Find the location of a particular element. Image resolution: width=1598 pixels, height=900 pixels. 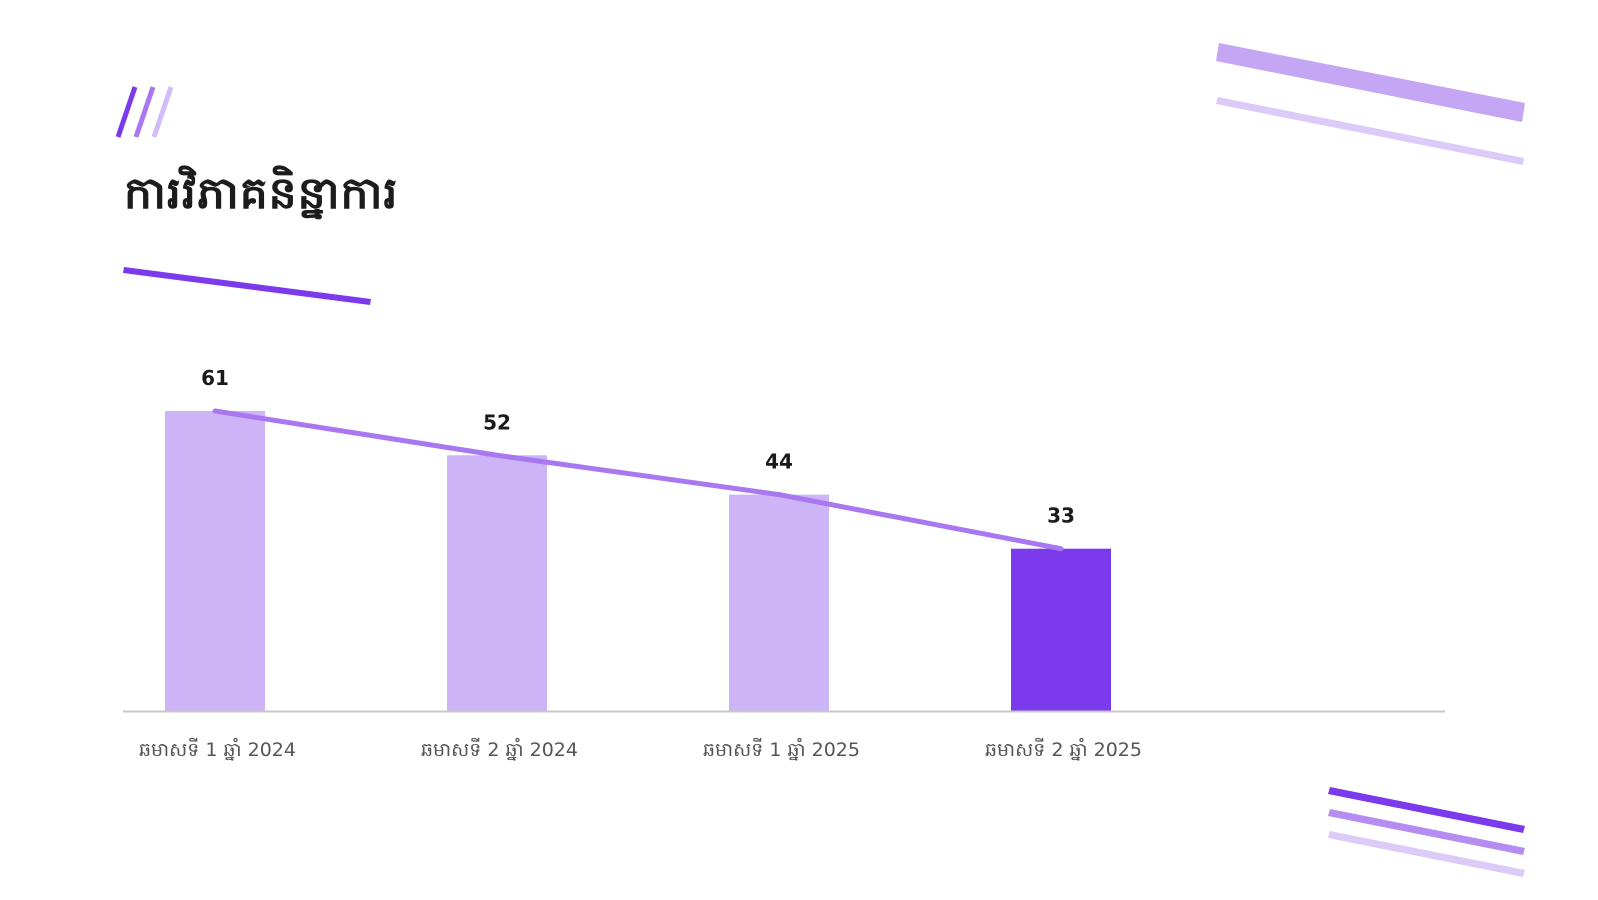

category-label-2: ឆមាសទី 2 ឆ្នាំ 2024 is located at coordinates (499, 749).